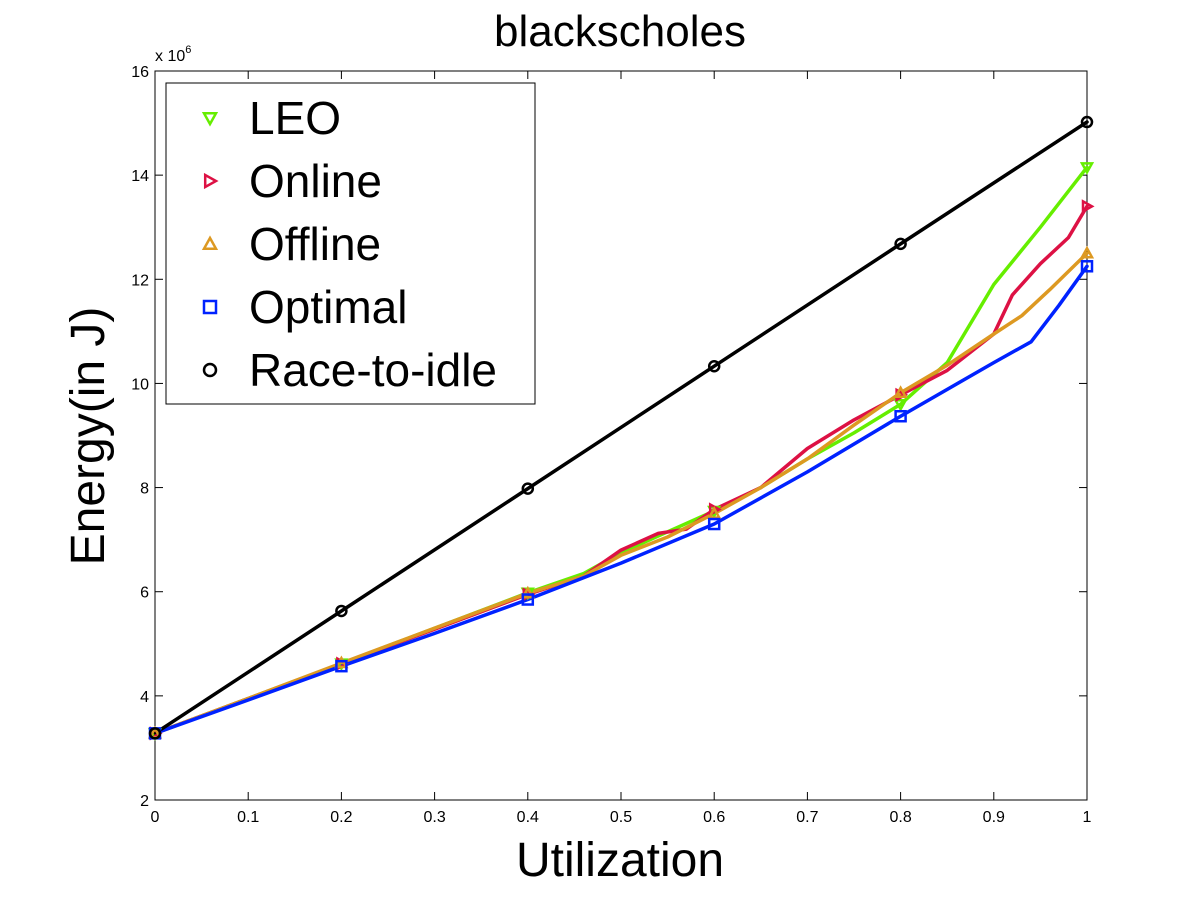  I want to click on legend-box, so click(350, 243).